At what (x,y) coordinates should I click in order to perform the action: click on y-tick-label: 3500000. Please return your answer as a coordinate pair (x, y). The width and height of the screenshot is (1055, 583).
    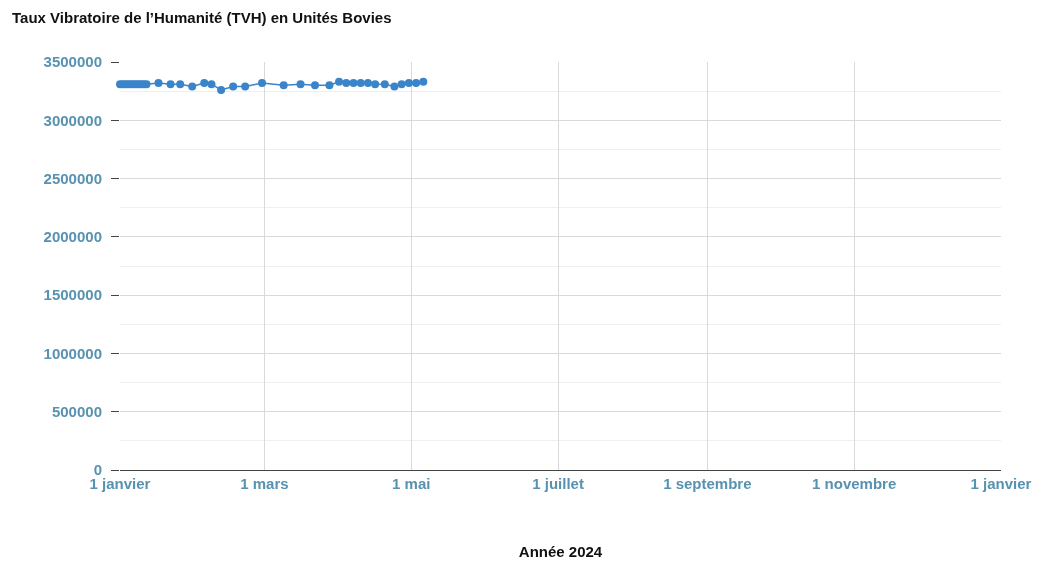
    Looking at the image, I should click on (72, 62).